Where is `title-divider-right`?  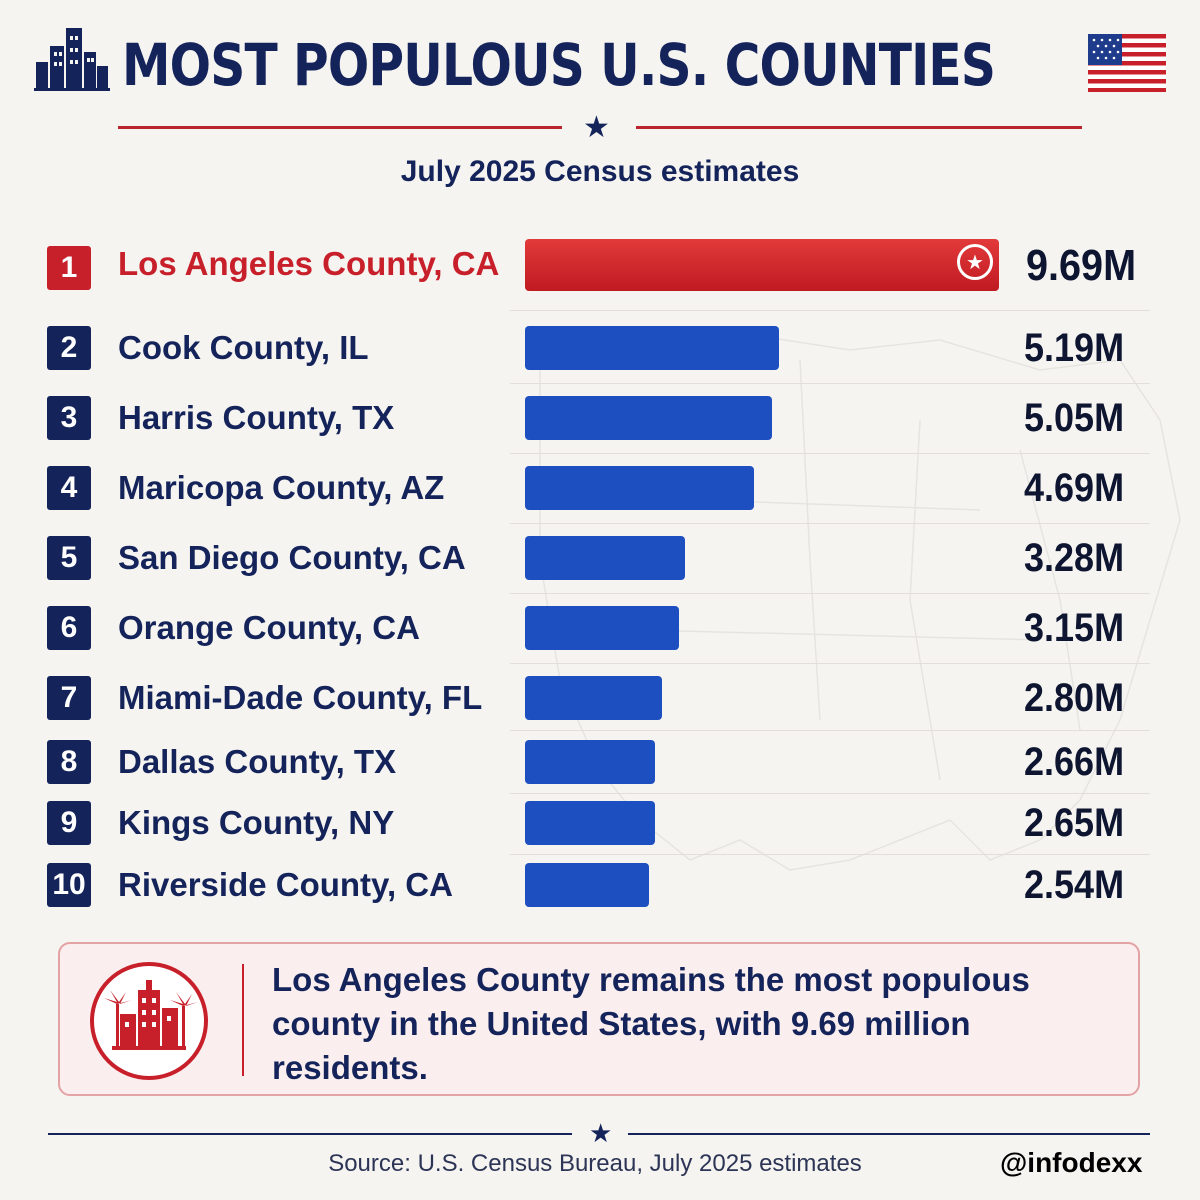
title-divider-right is located at coordinates (859, 127).